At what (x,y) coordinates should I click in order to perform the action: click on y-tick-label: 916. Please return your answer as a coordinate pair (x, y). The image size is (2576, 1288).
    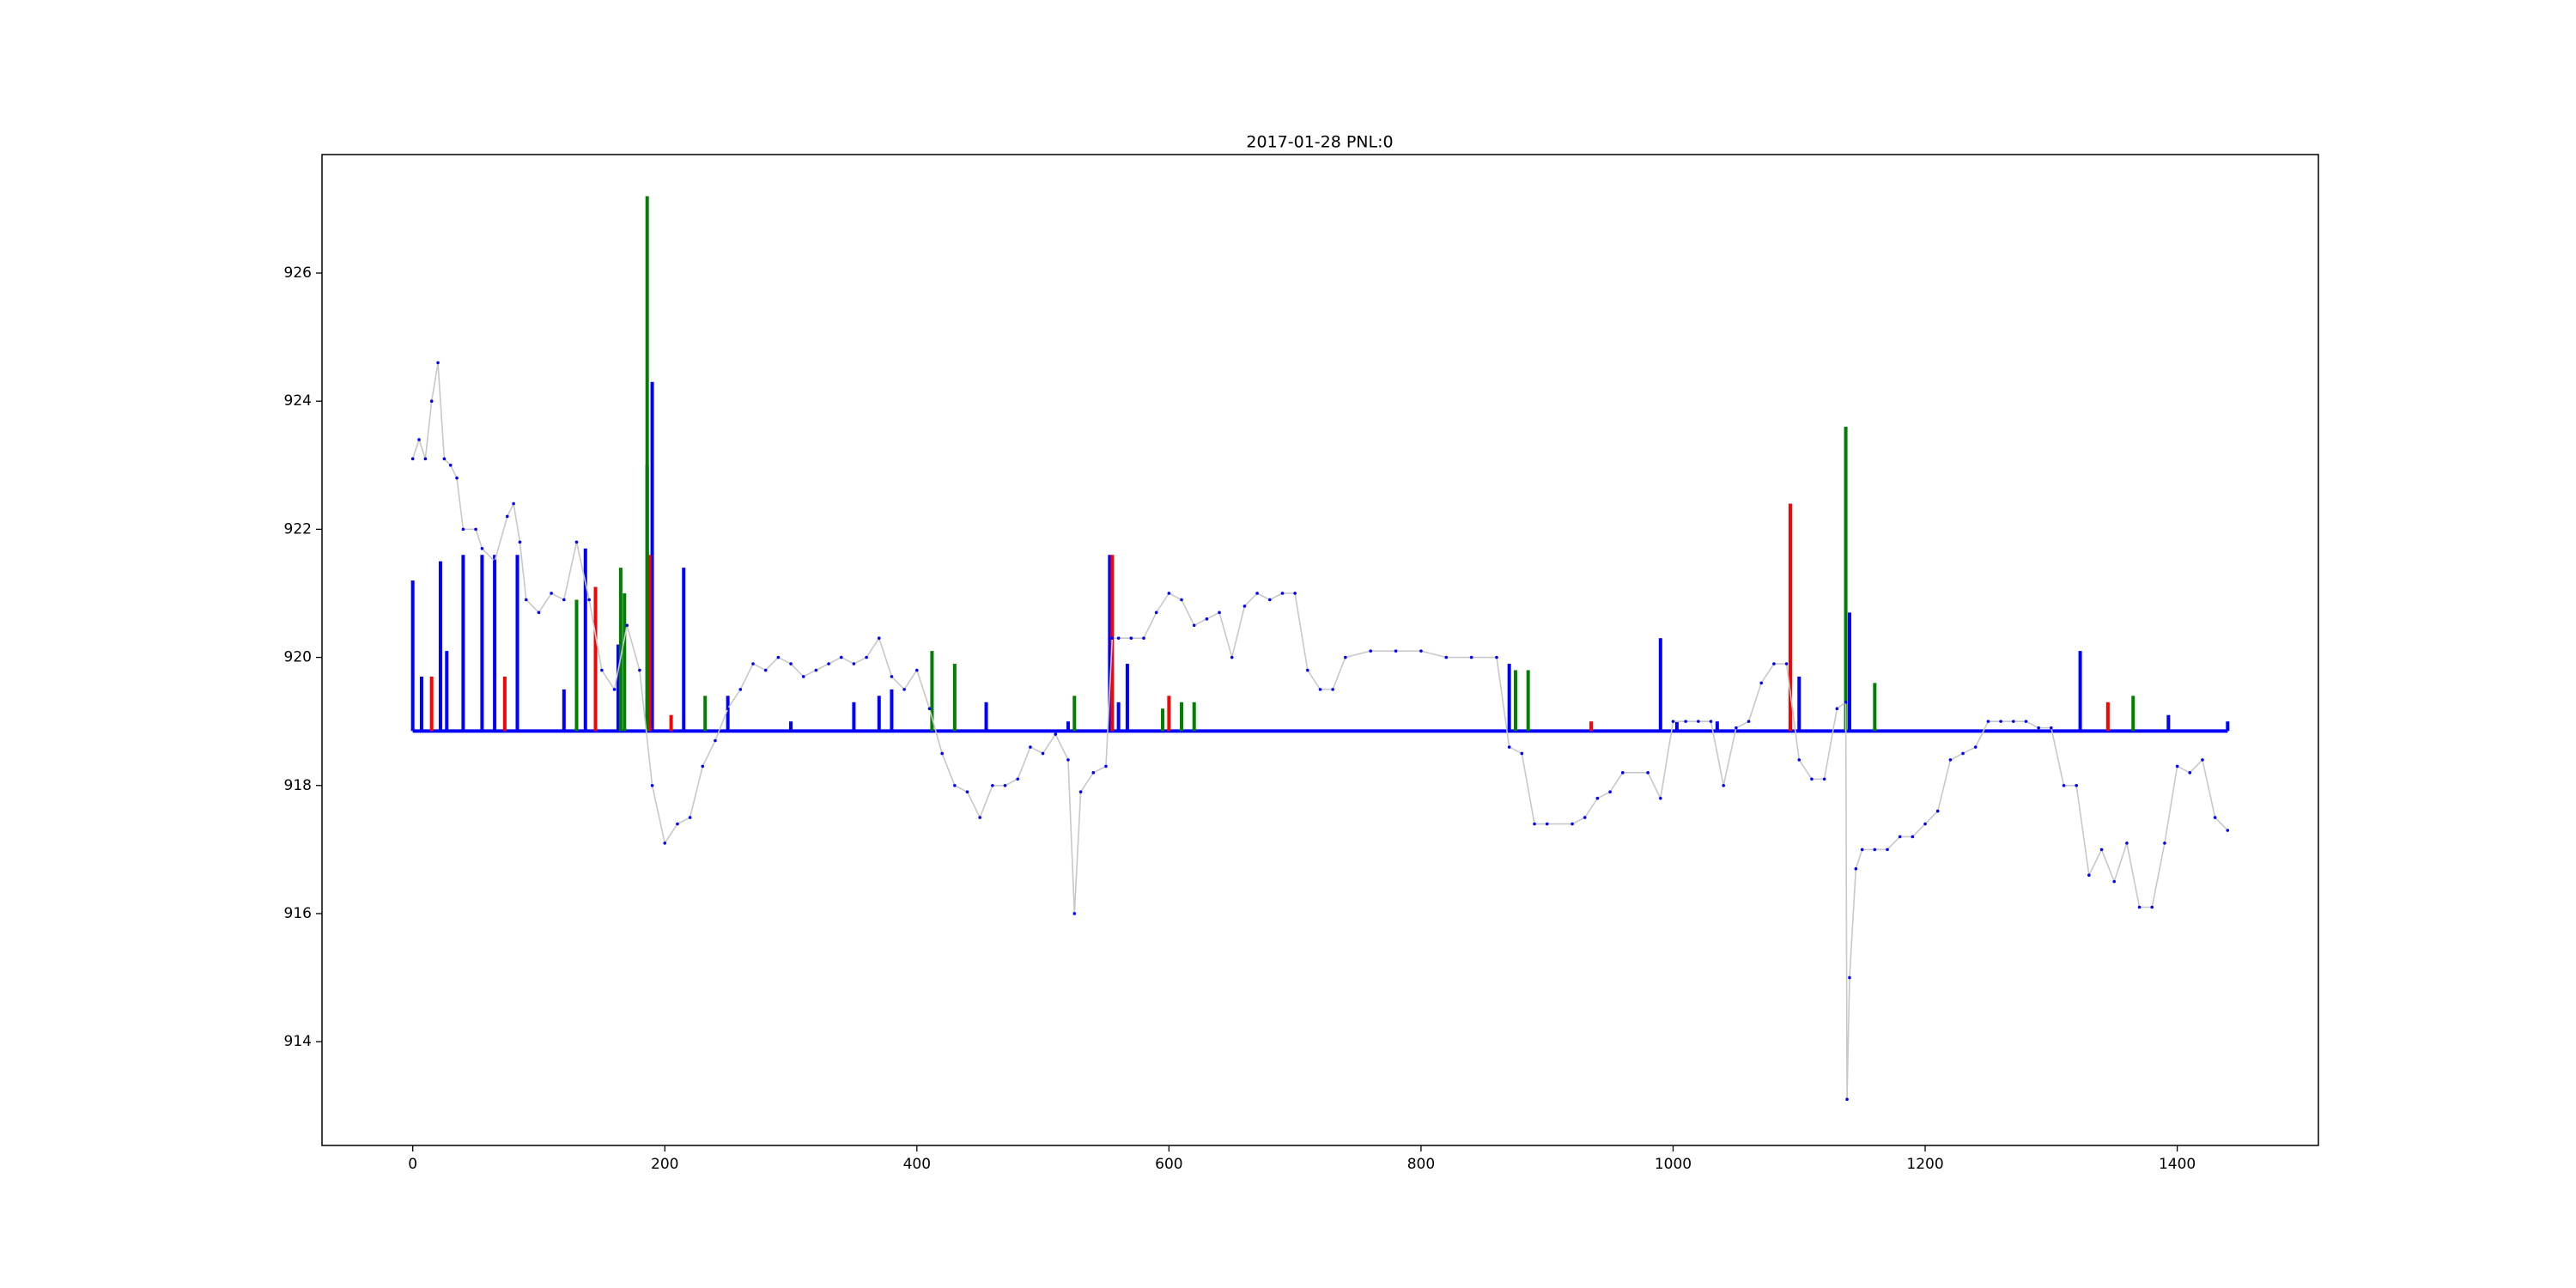
    Looking at the image, I should click on (298, 914).